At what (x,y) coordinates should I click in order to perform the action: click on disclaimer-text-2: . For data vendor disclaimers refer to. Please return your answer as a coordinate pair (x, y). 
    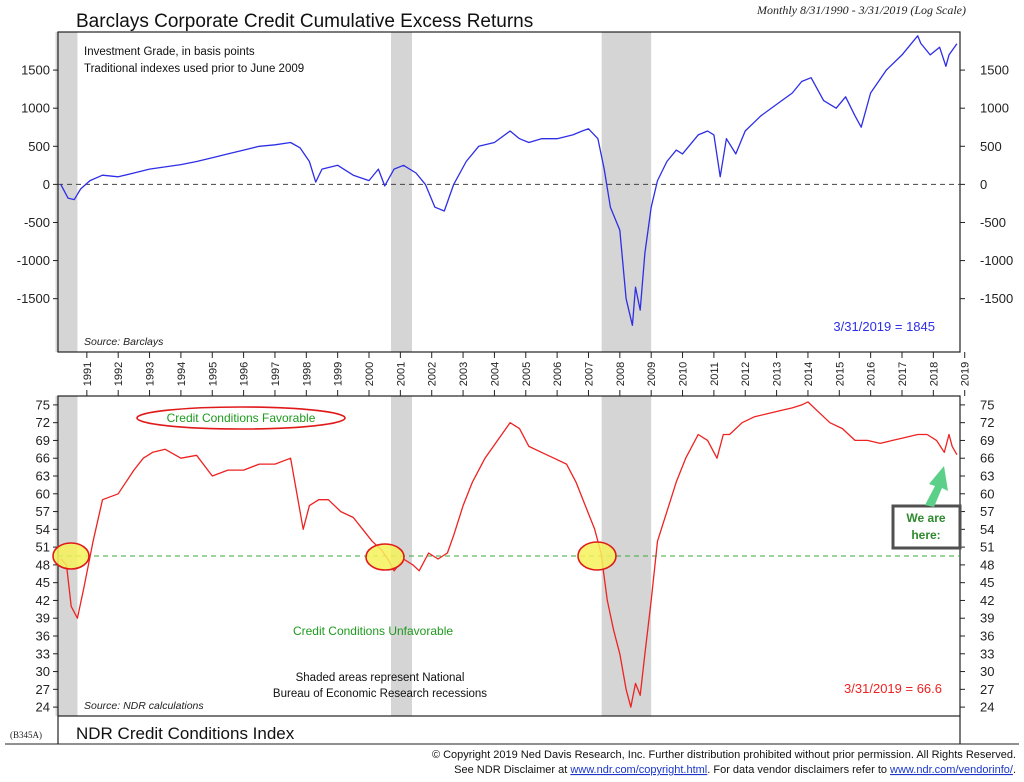
    Looking at the image, I should click on (798, 770).